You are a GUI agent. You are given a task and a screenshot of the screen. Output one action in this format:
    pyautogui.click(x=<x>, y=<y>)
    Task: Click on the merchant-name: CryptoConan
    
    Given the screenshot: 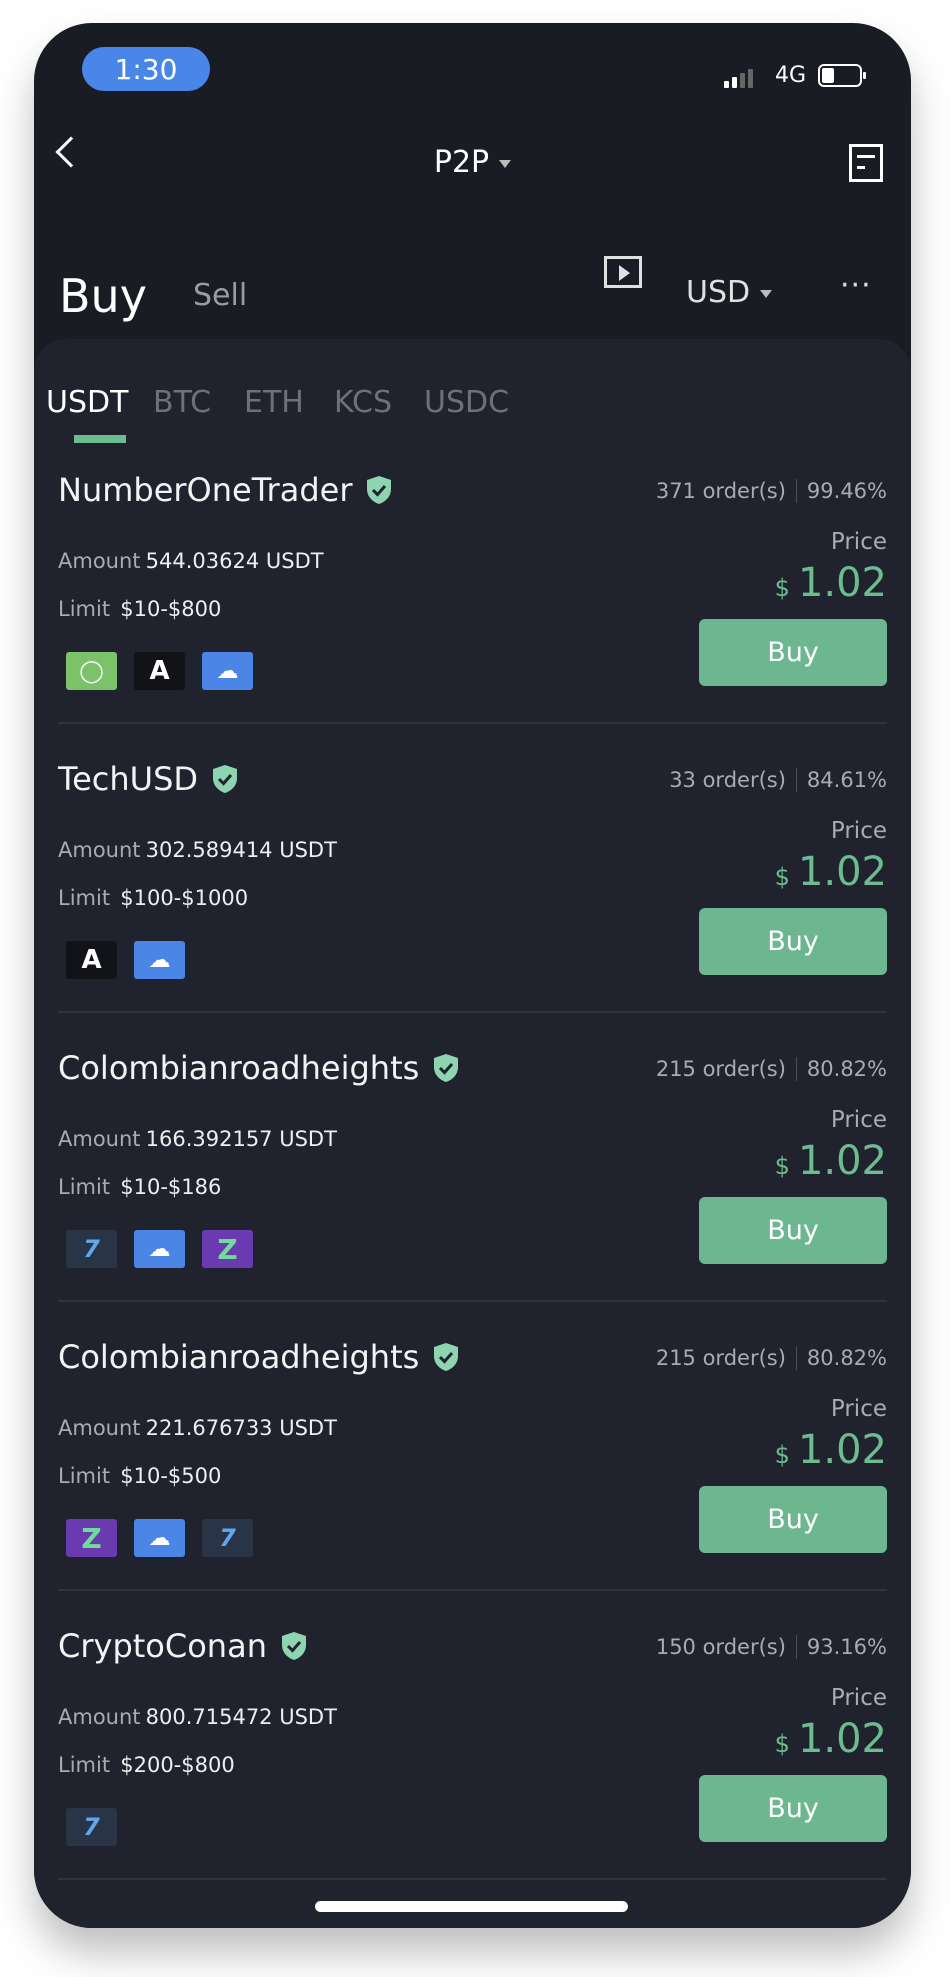 What is the action you would take?
    pyautogui.click(x=162, y=1646)
    